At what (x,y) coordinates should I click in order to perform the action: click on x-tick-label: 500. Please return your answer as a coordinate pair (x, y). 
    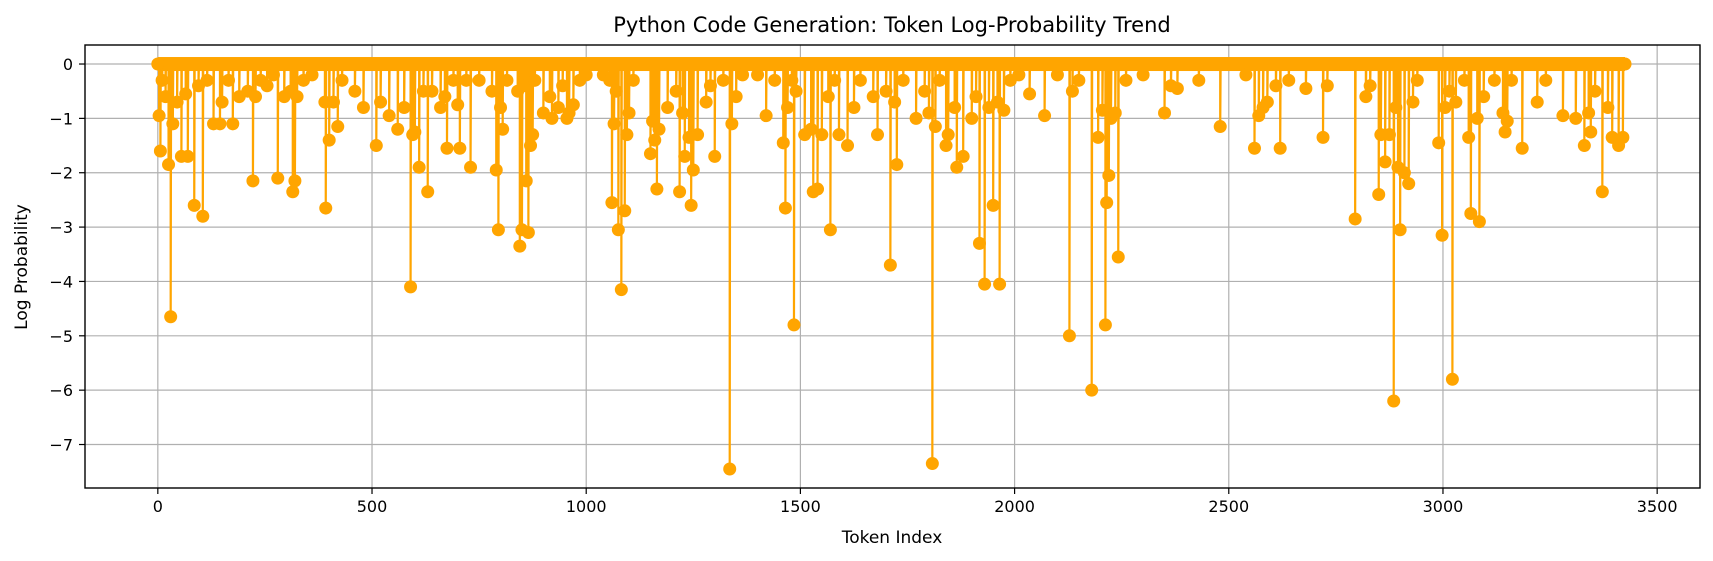
    Looking at the image, I should click on (372, 506).